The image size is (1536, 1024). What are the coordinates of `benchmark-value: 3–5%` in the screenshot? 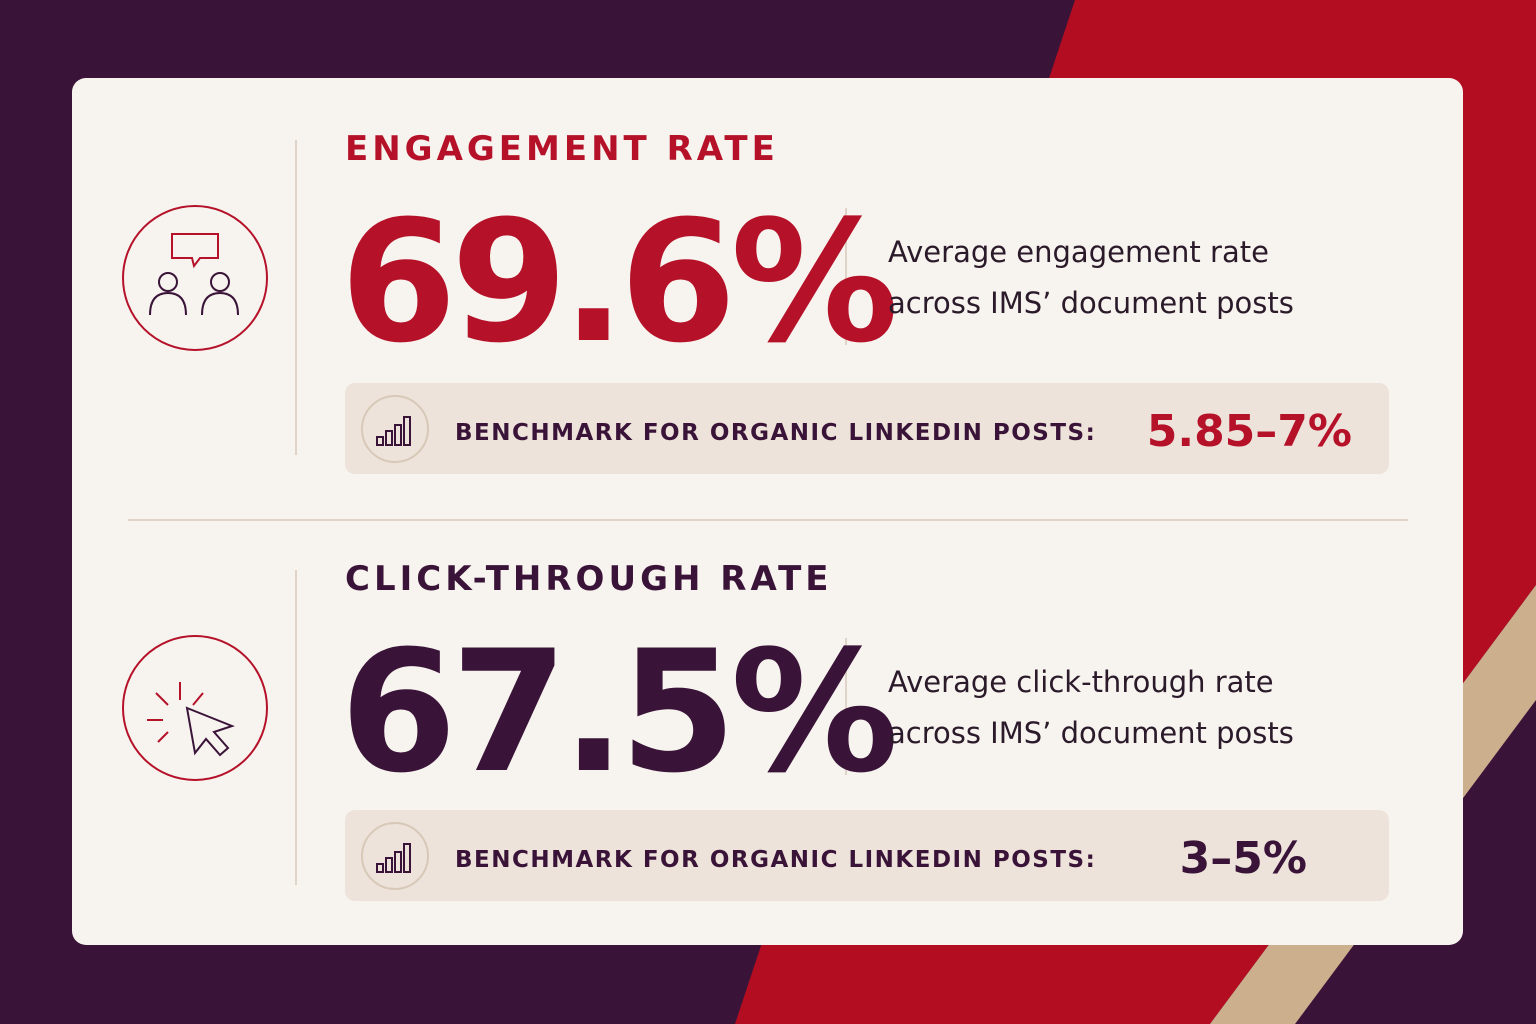 It's located at (1243, 858).